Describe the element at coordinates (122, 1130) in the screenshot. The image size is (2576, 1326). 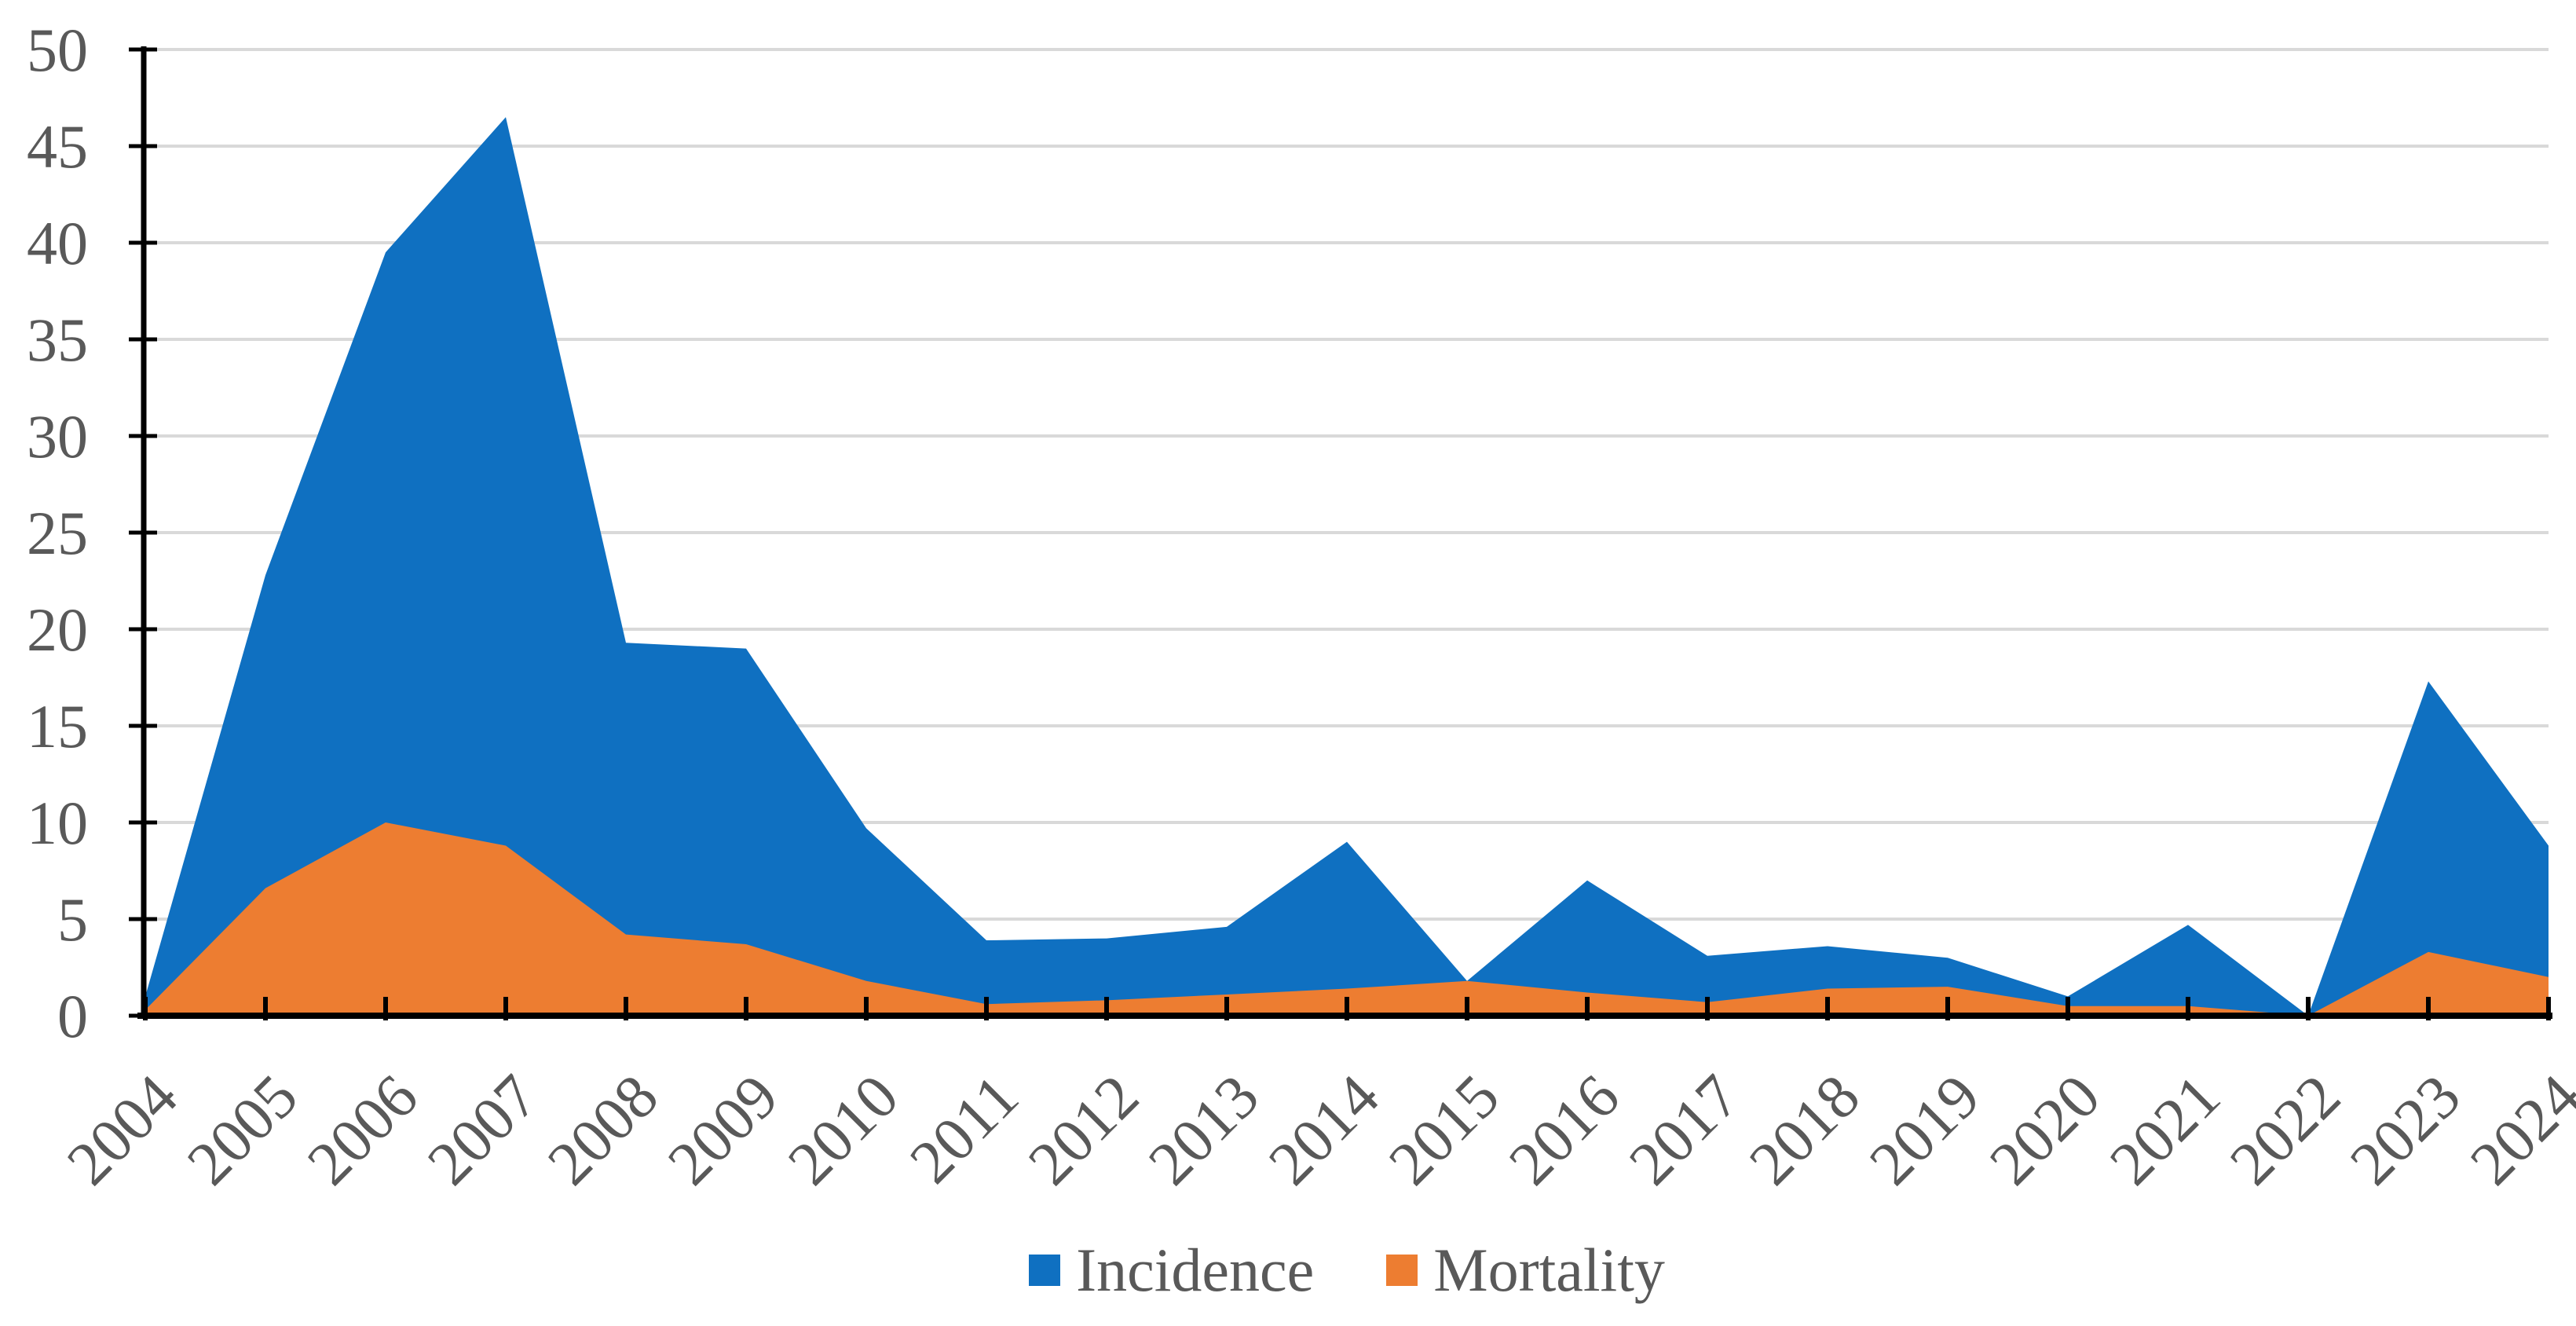
I see `x-tick-label-2004: 2004` at that location.